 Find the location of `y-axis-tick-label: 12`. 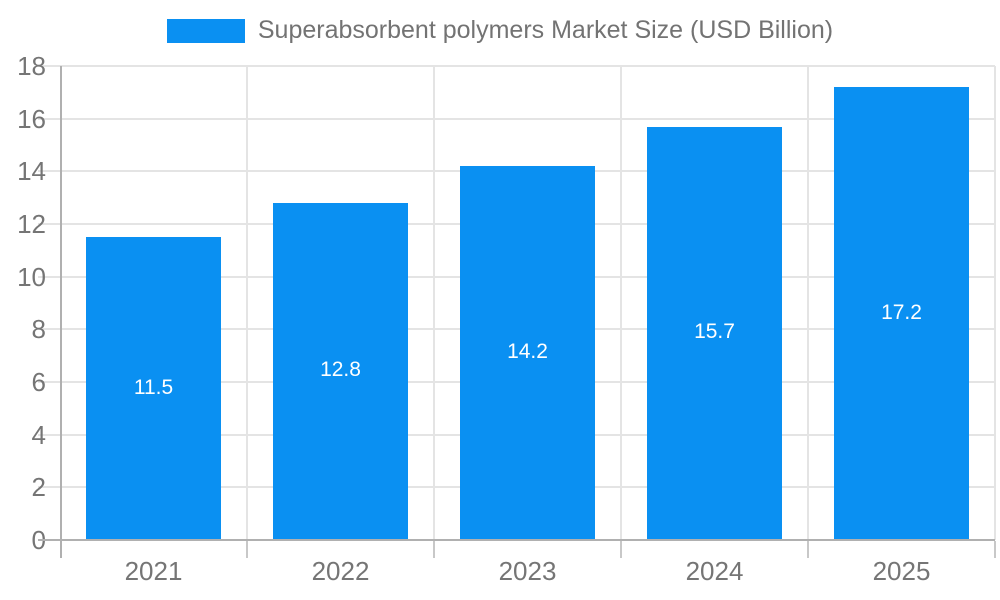

y-axis-tick-label: 12 is located at coordinates (31, 224).